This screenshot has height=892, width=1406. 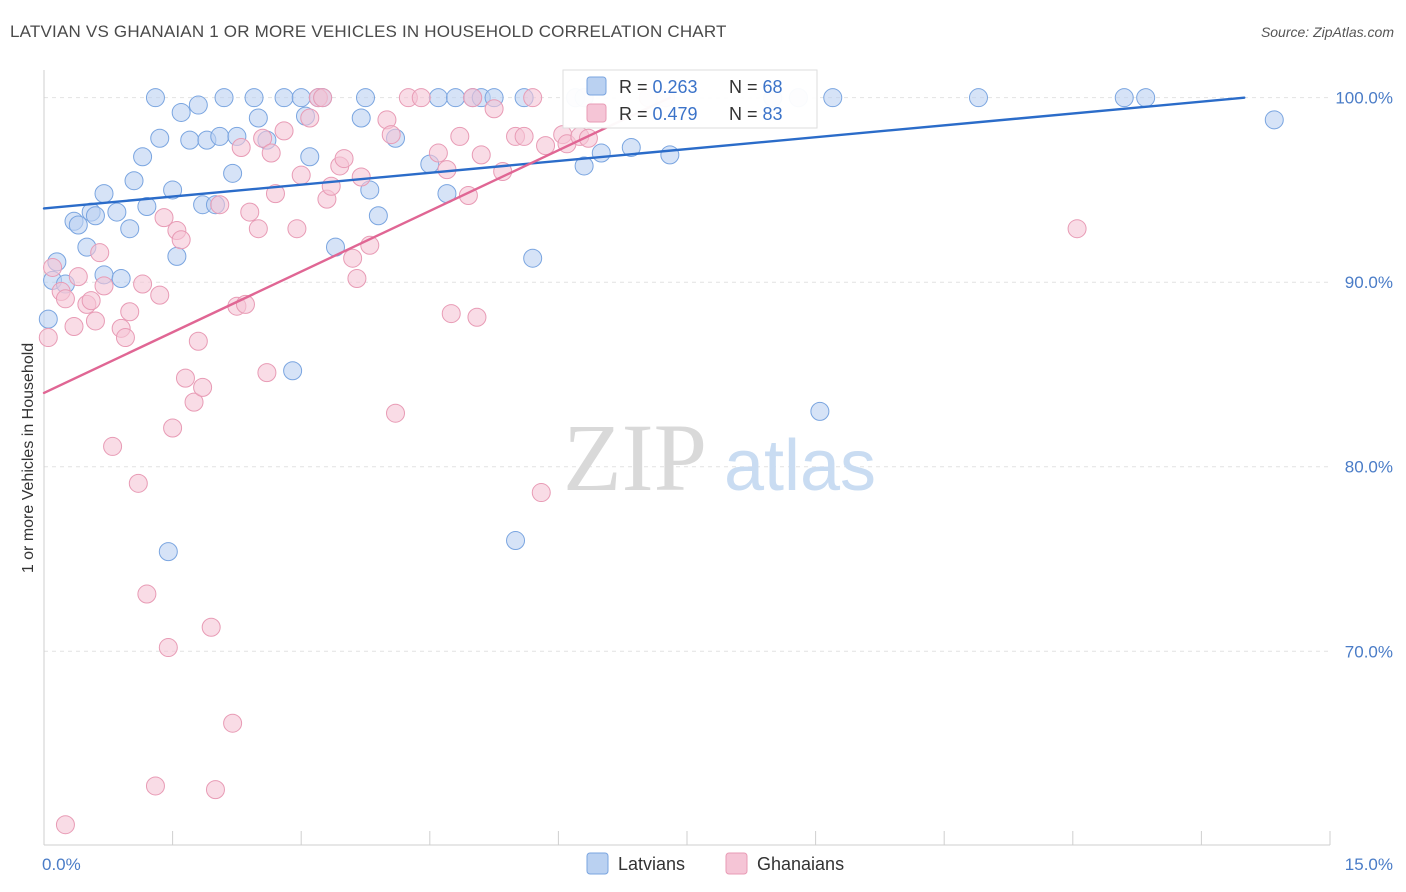 What do you see at coordinates (651, 864) in the screenshot?
I see `bottom-legend-label-latvians: Latvians` at bounding box center [651, 864].